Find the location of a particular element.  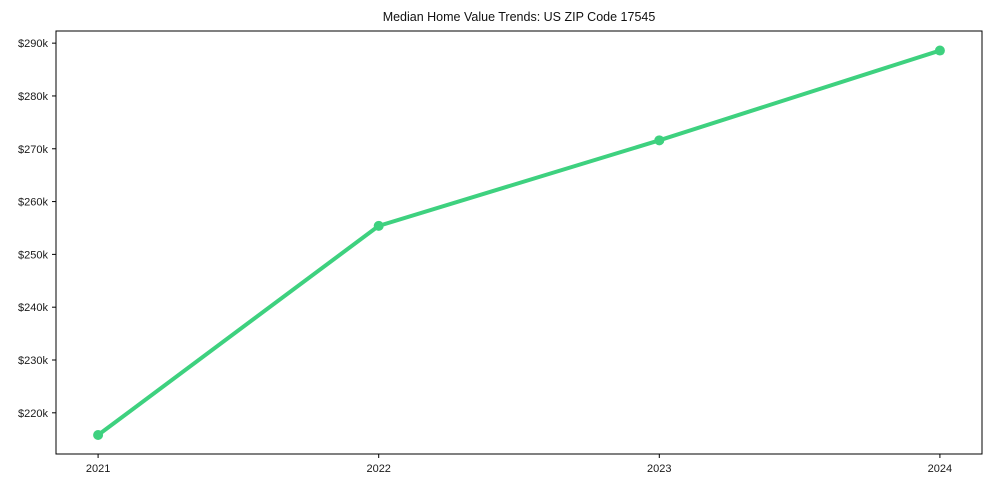

y-tick-label: $240k is located at coordinates (33, 308).